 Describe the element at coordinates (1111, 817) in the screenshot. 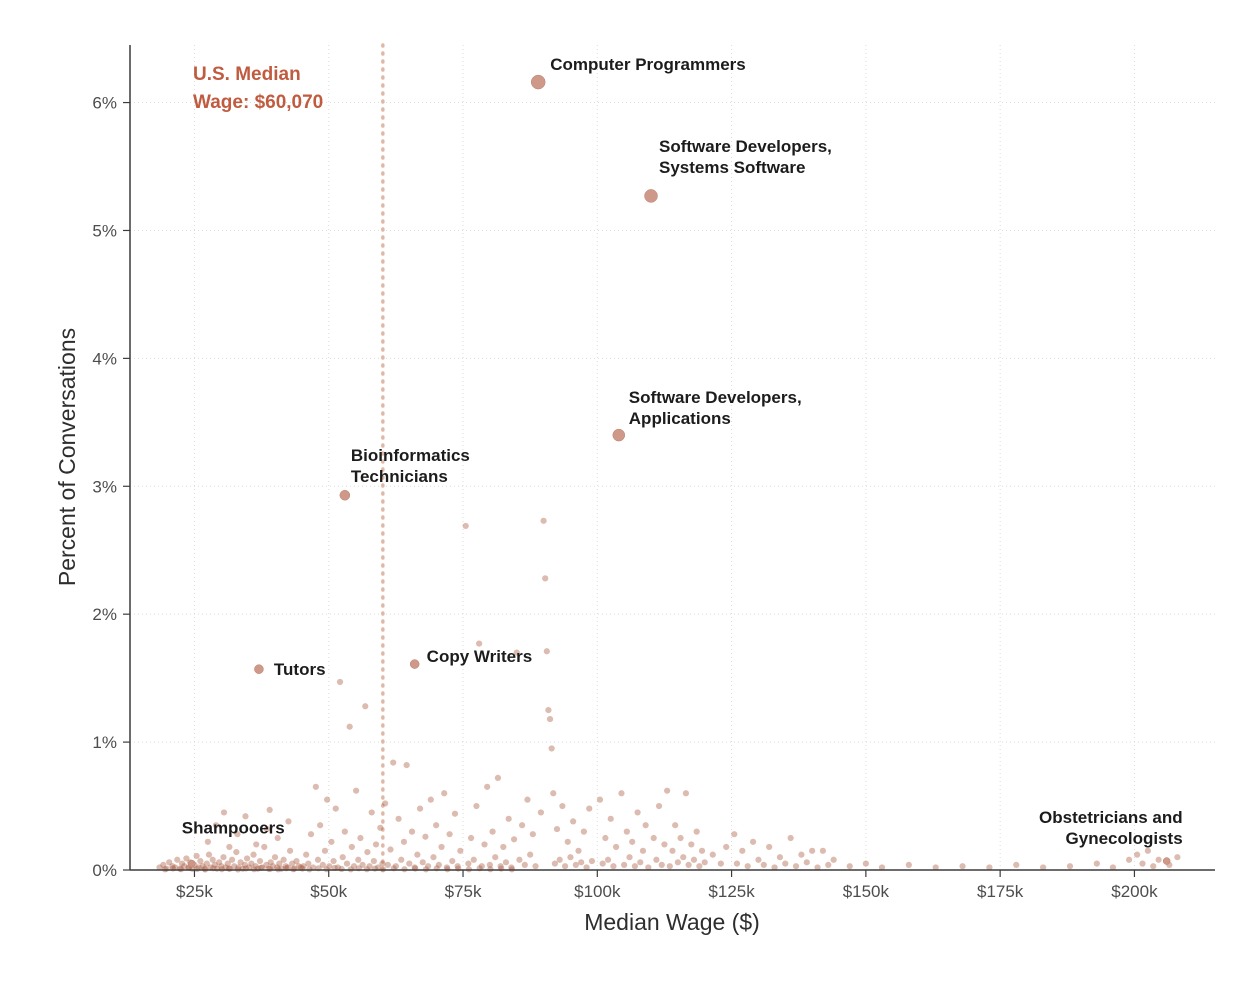

I see `point-label: Obstetricians and` at that location.